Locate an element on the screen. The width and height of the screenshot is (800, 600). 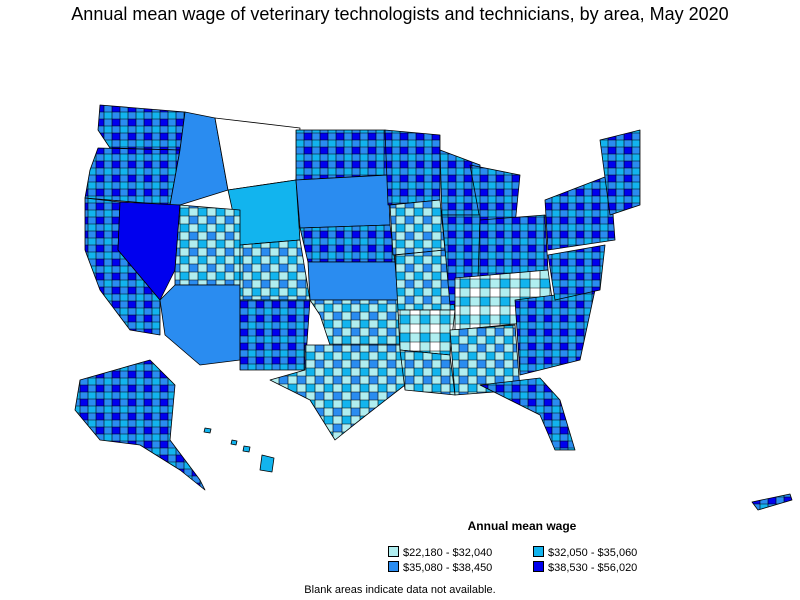
legend-label-2: $32,050 - $35,060 is located at coordinates (593, 553).